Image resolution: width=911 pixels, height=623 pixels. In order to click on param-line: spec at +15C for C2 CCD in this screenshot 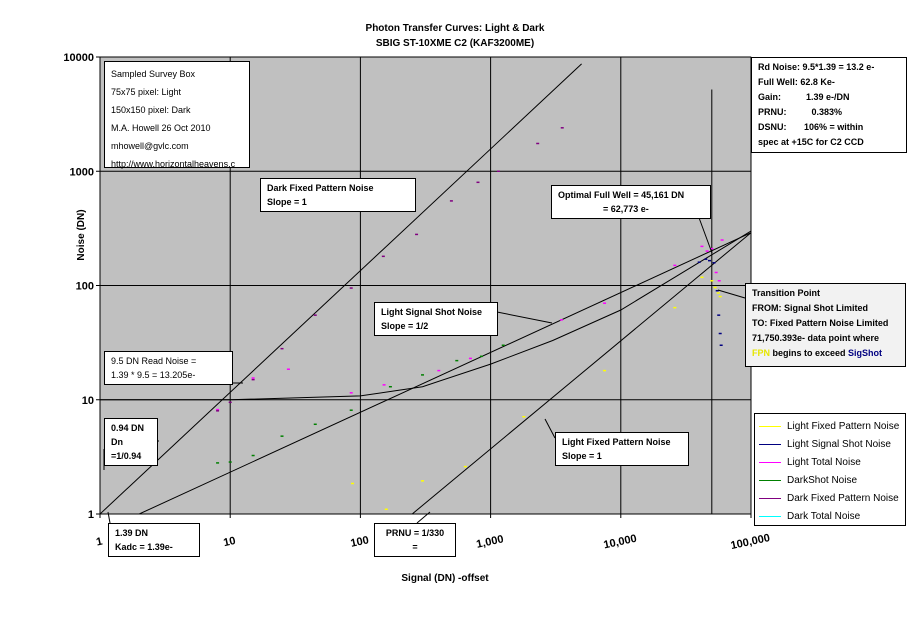, I will do `click(811, 142)`.